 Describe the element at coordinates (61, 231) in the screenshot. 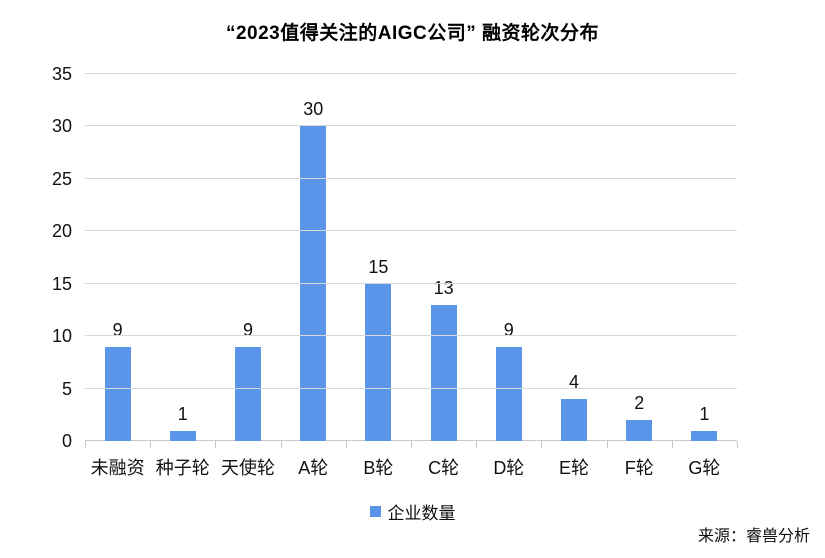

I see `y-tick-label: 20` at that location.